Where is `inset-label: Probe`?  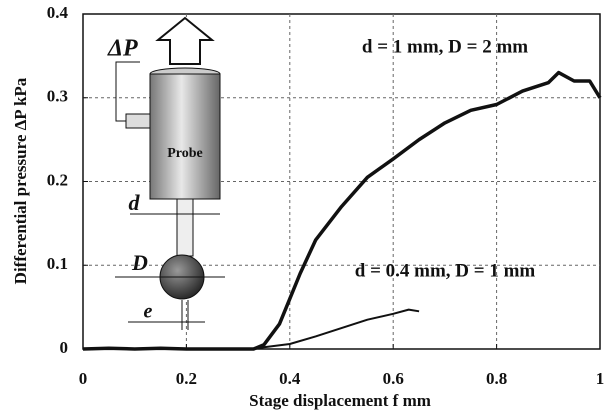 inset-label: Probe is located at coordinates (185, 153).